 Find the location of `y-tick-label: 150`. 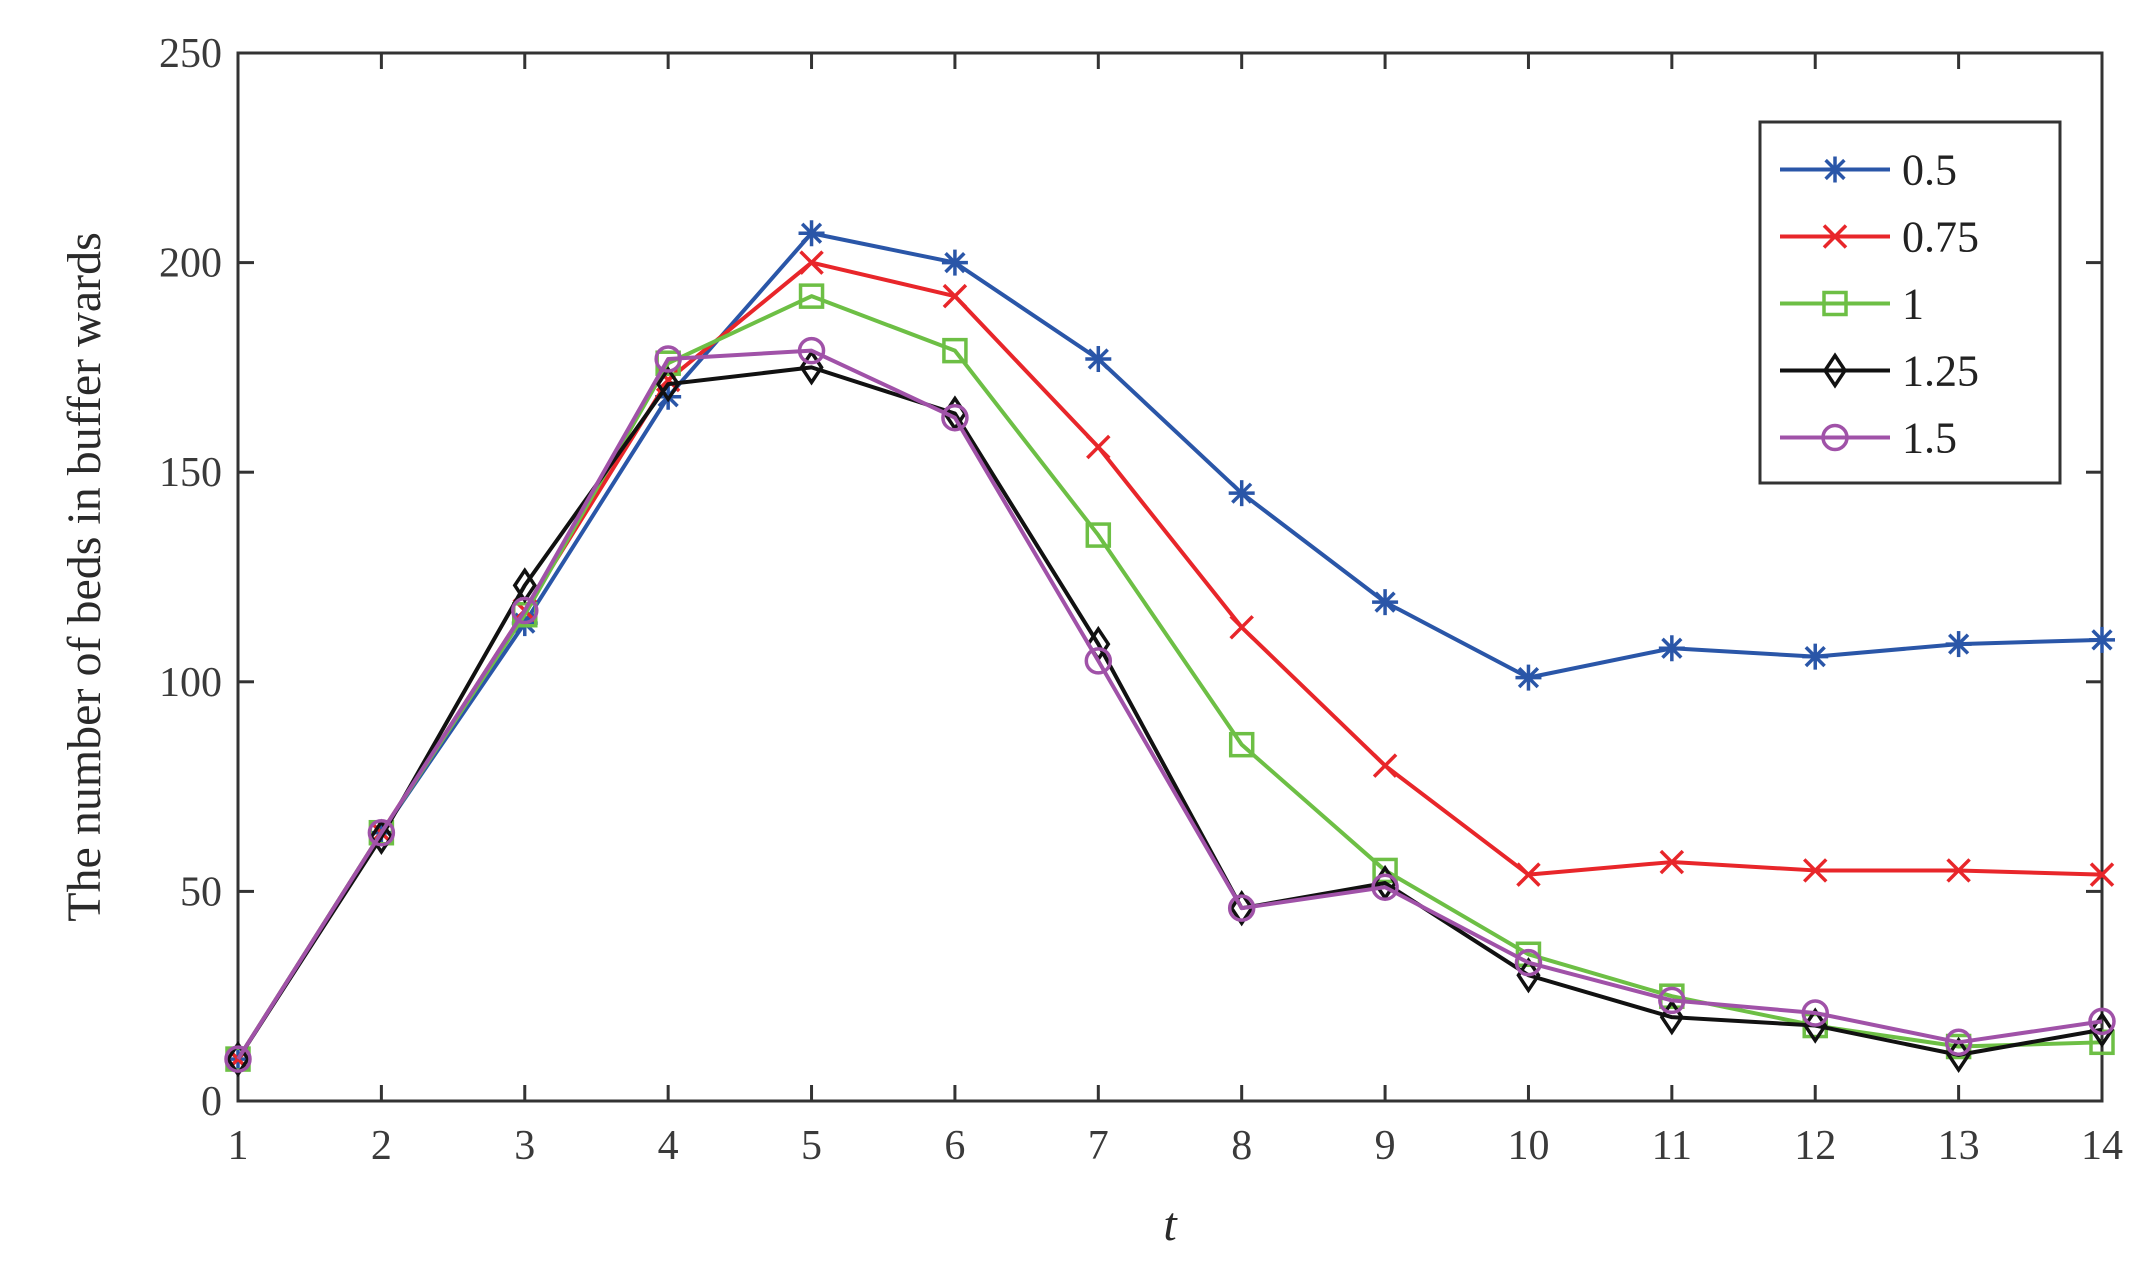

y-tick-label: 150 is located at coordinates (190, 473).